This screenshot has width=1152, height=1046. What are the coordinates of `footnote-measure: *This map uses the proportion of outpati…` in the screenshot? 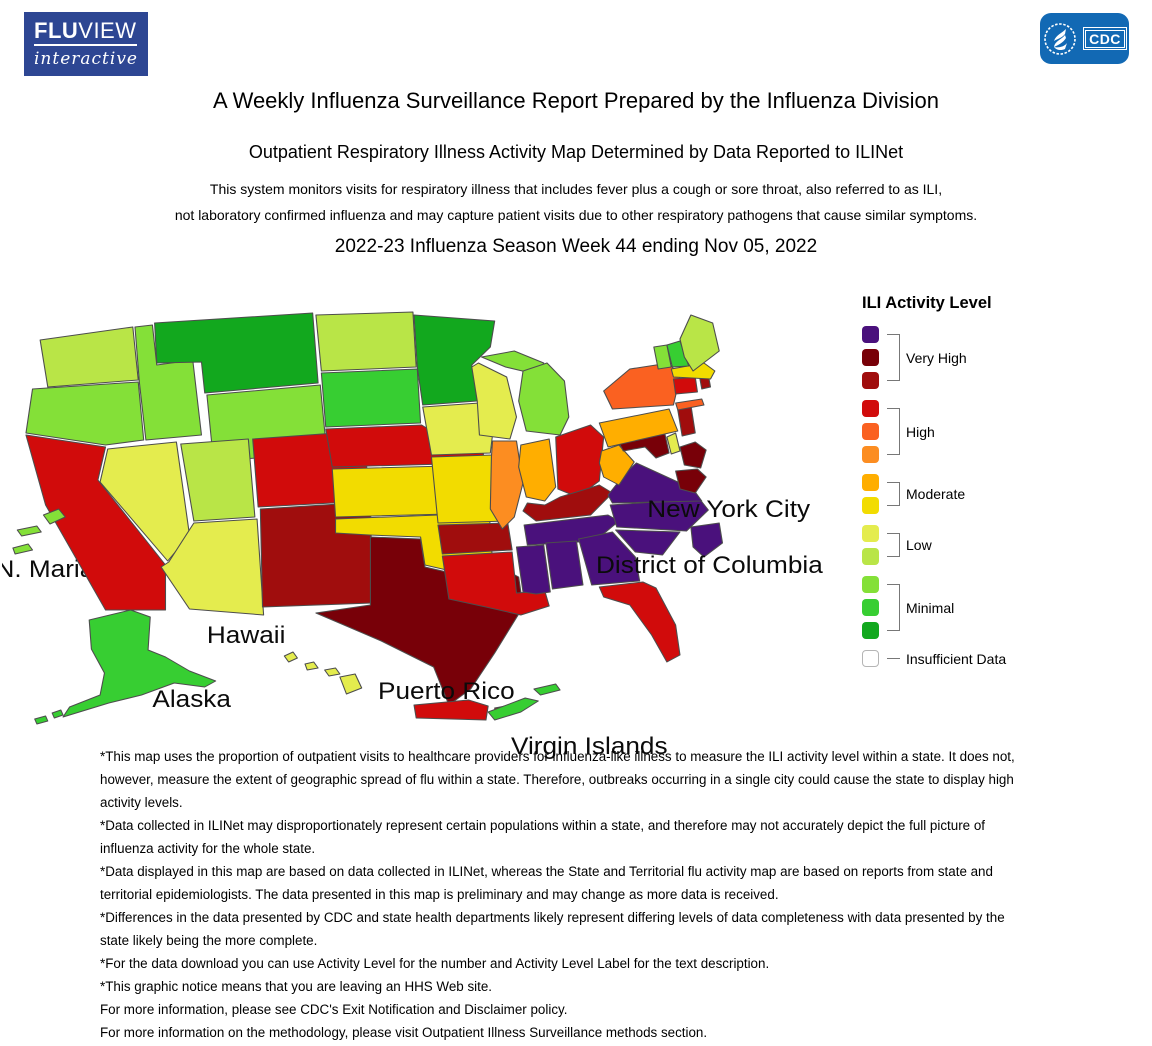 It's located at (557, 779).